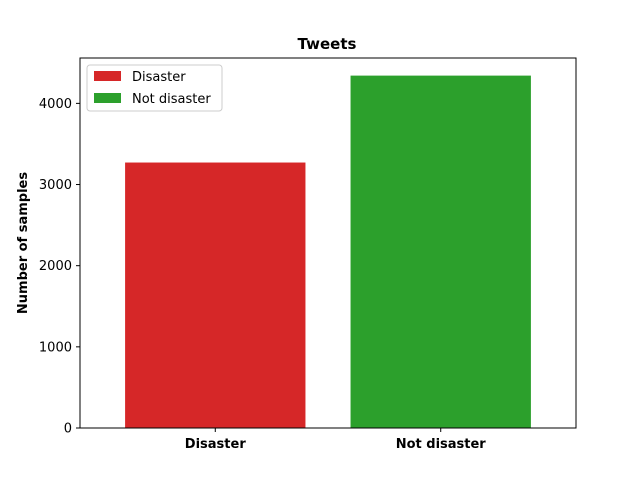 This screenshot has width=640, height=480. What do you see at coordinates (171, 99) in the screenshot?
I see `legend-label: Not disaster` at bounding box center [171, 99].